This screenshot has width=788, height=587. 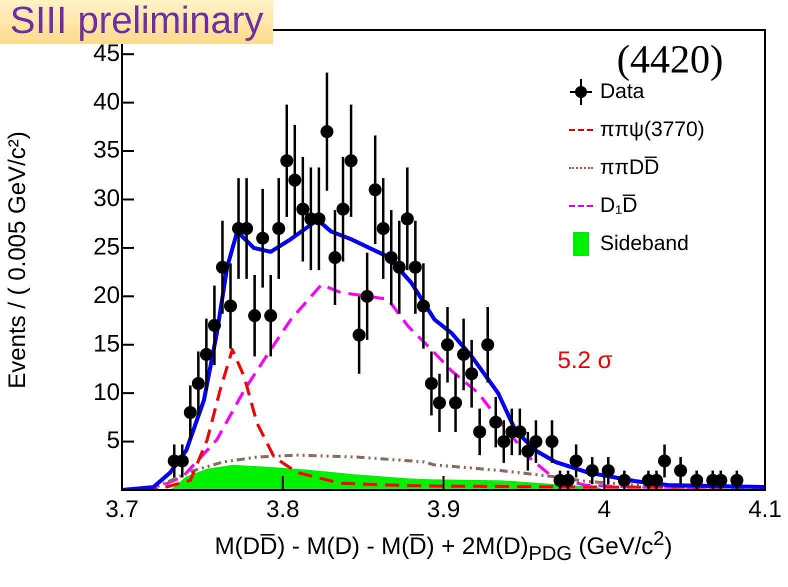 What do you see at coordinates (106, 247) in the screenshot?
I see `y-tick-label: 25` at bounding box center [106, 247].